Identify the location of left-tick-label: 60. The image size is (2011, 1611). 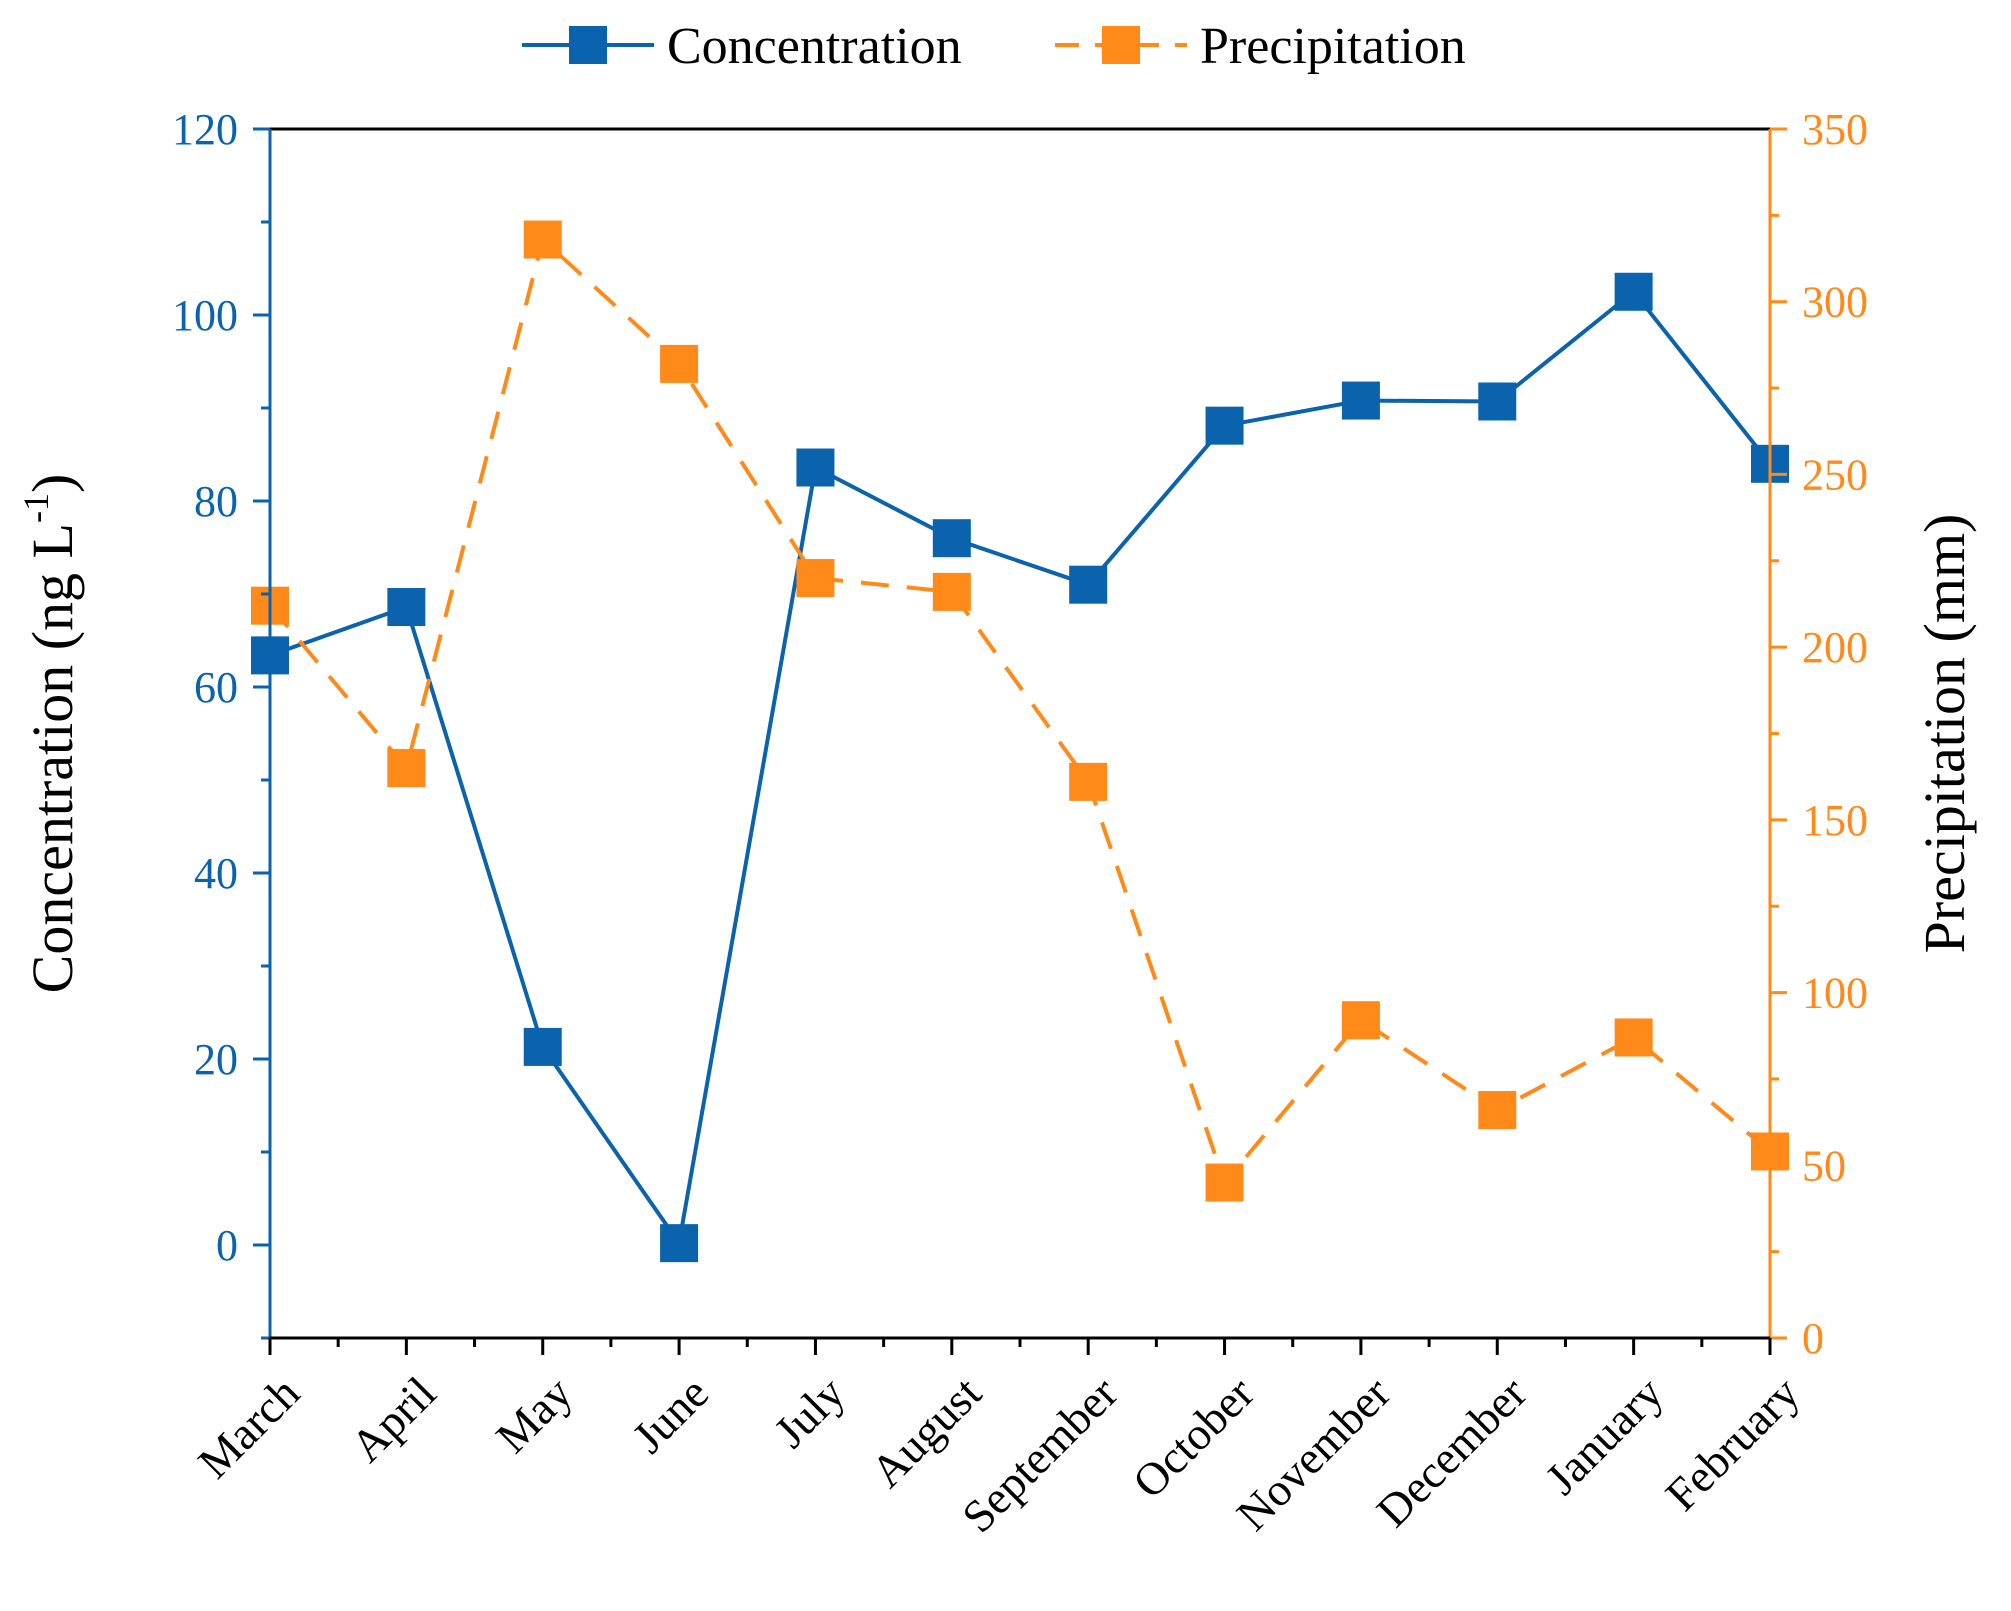
(216, 687).